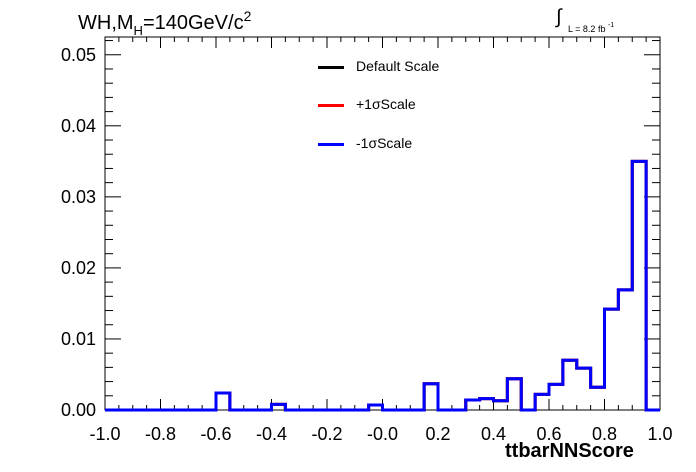  Describe the element at coordinates (160, 434) in the screenshot. I see `x-tick-label: -0.8` at that location.